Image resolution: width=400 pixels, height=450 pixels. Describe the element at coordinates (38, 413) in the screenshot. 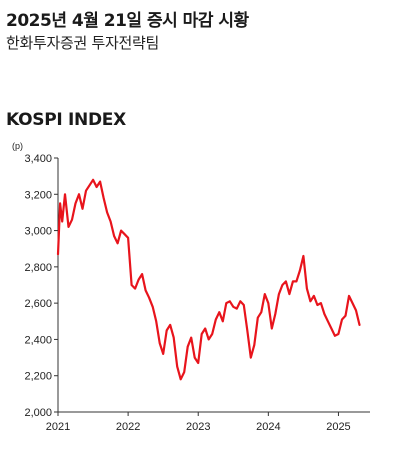

I see `y-tick-label: 2,000` at that location.